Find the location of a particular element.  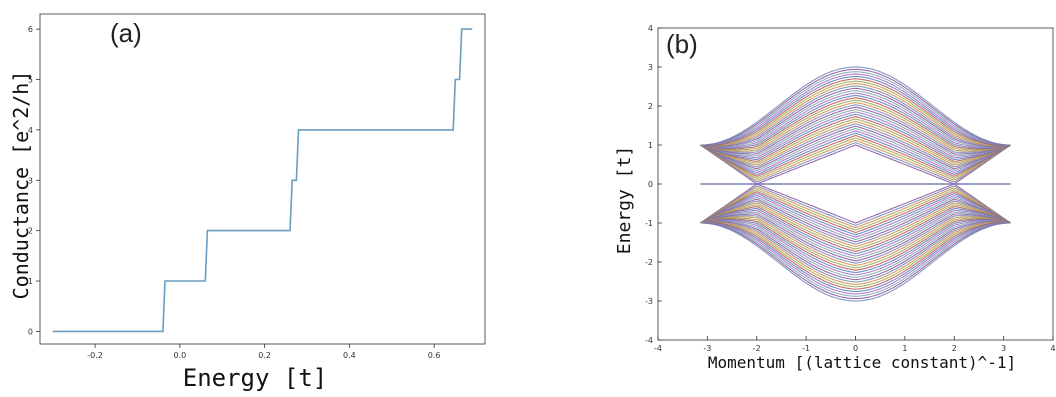

plot-b-ytick-label: 2 is located at coordinates (650, 106).